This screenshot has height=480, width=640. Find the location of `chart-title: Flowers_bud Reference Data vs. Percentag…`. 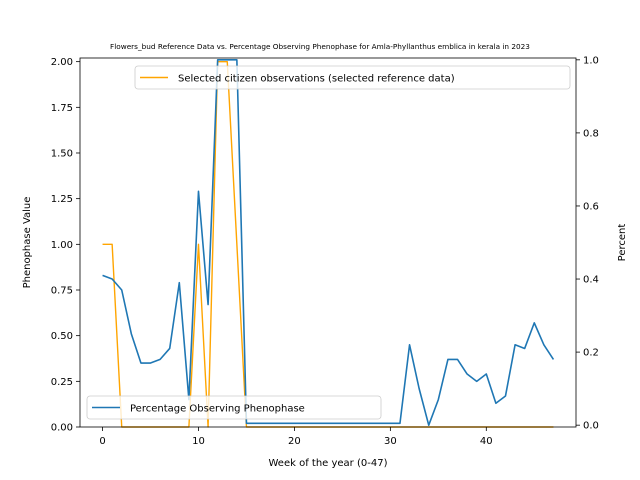

chart-title: Flowers_bud Reference Data vs. Percentag… is located at coordinates (320, 46).